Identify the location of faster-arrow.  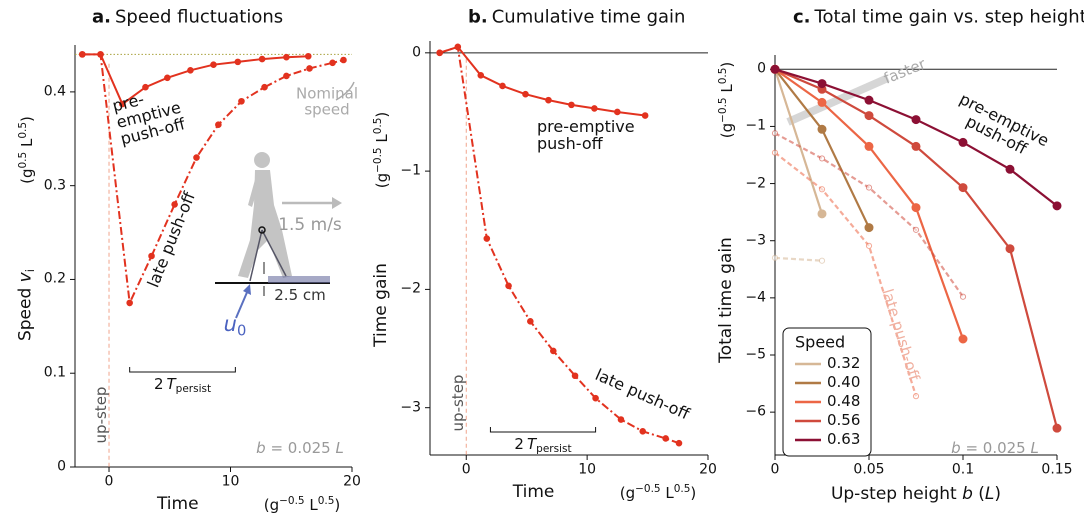
(838, 100).